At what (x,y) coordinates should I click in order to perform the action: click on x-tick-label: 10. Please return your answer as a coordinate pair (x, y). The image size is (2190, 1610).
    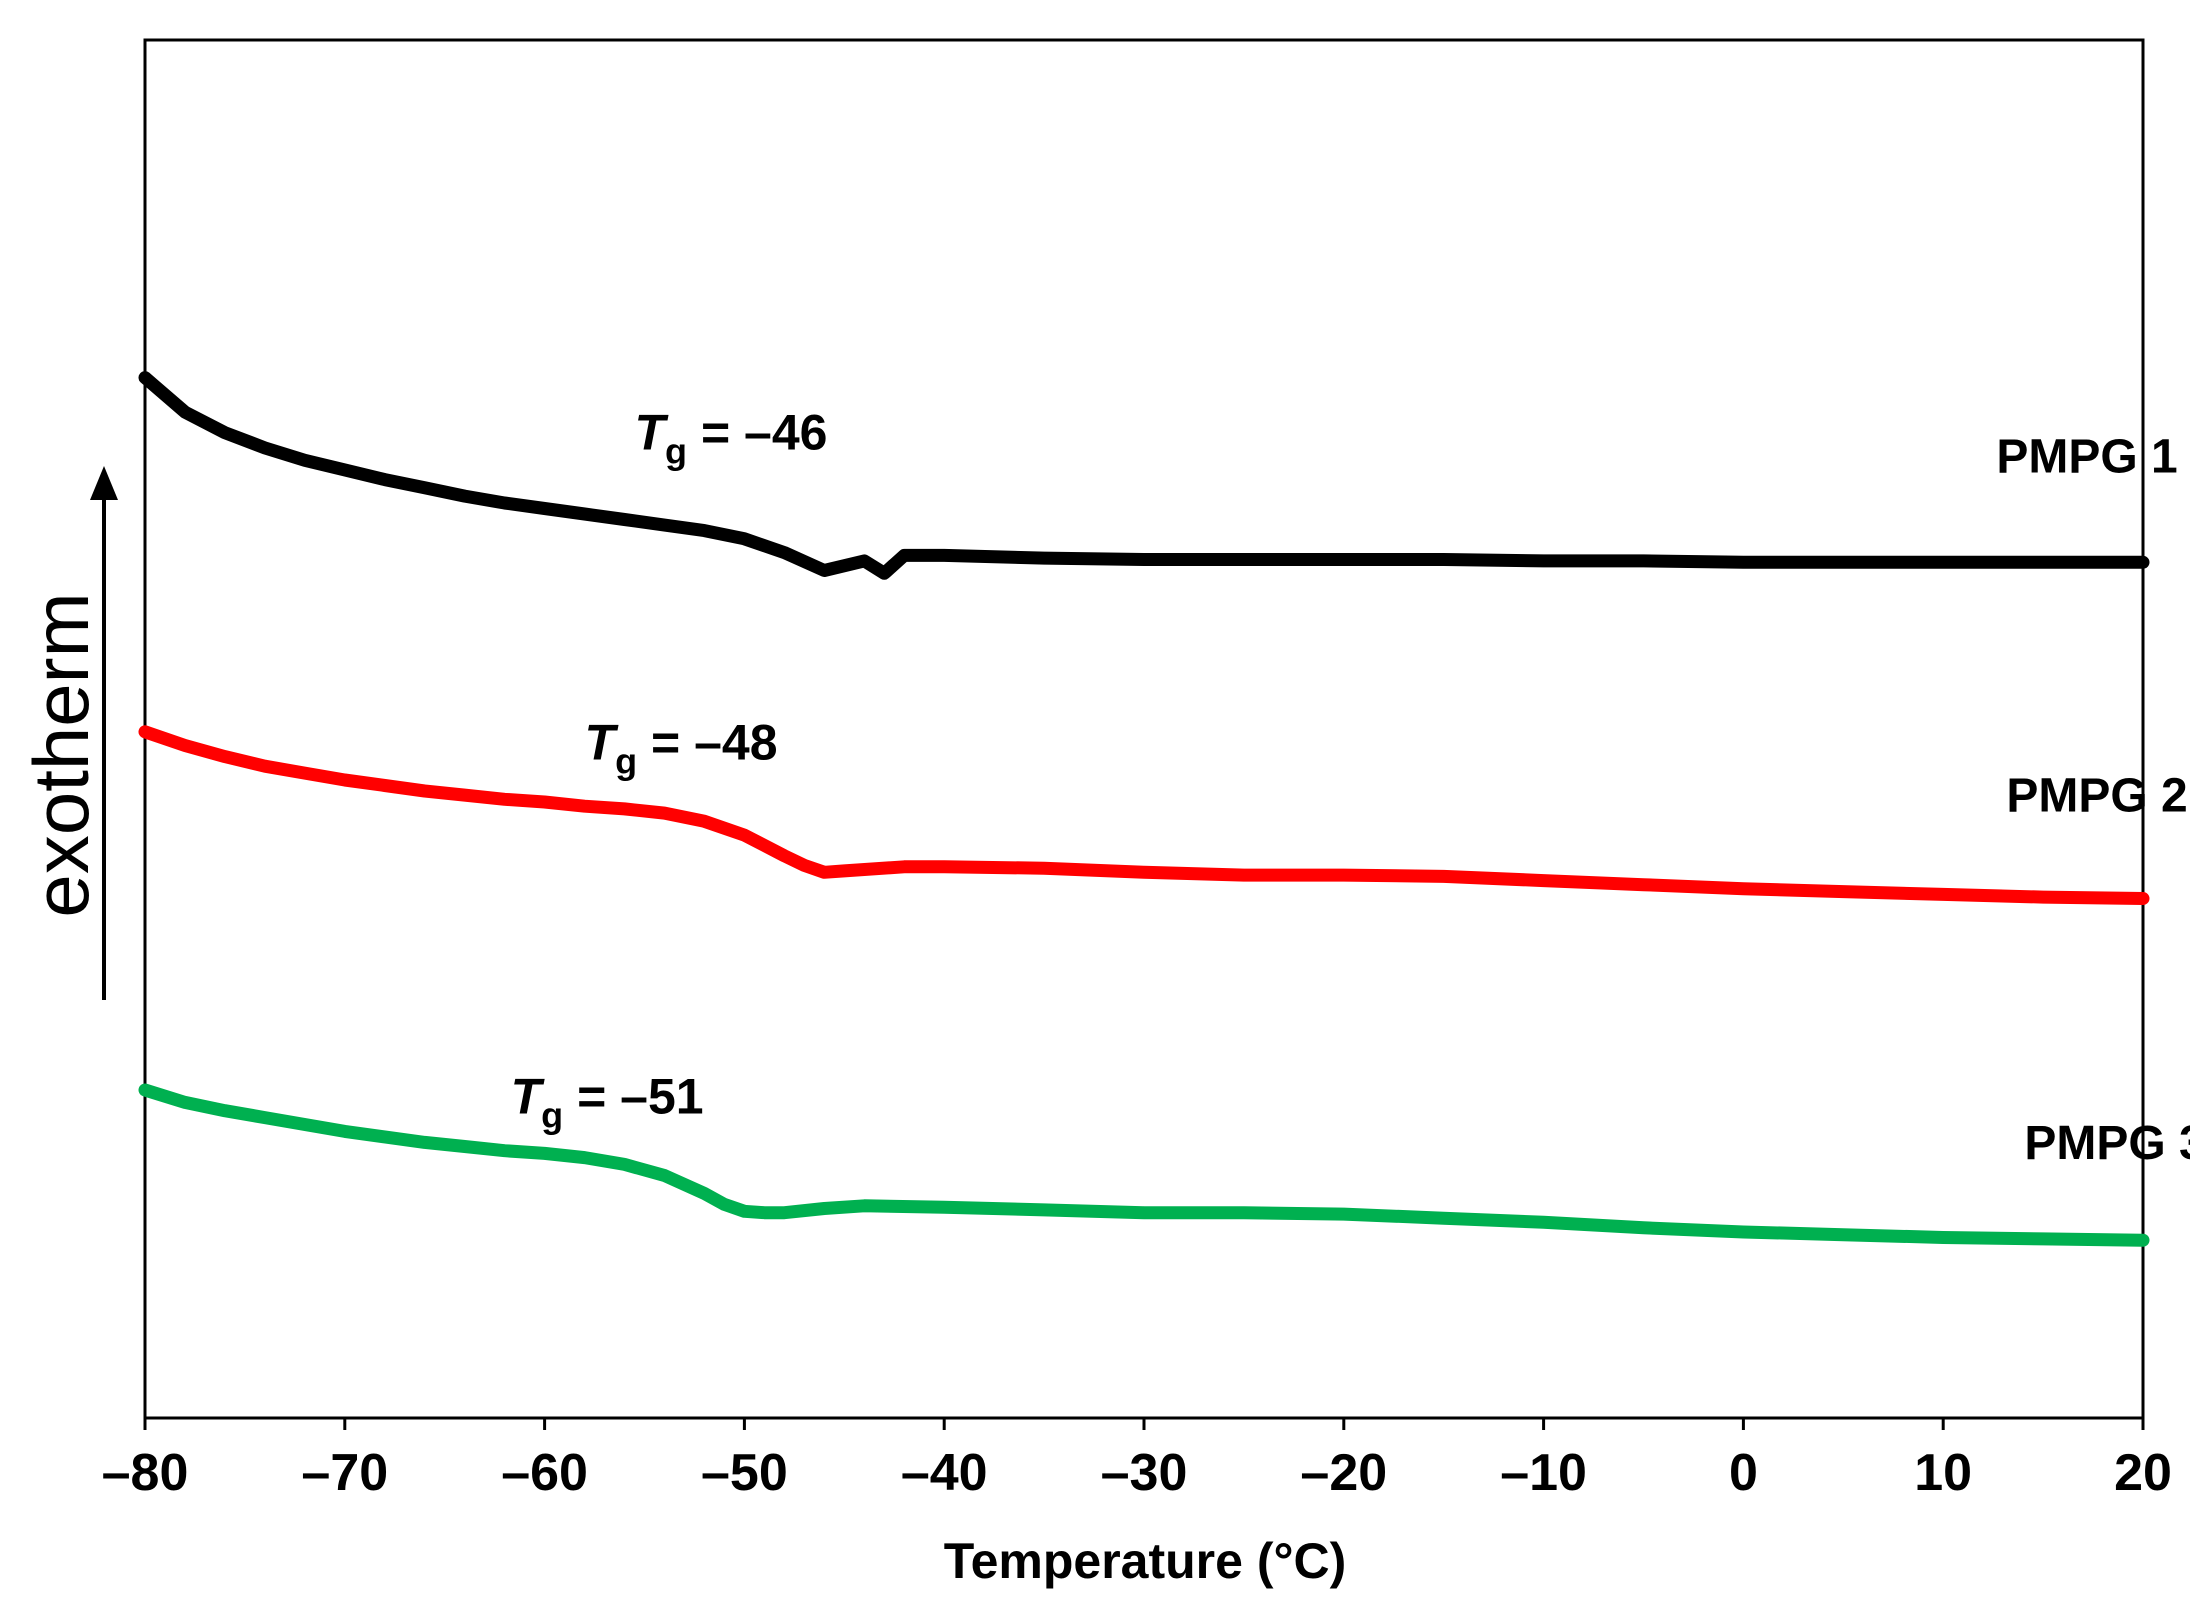
    Looking at the image, I should click on (1943, 1473).